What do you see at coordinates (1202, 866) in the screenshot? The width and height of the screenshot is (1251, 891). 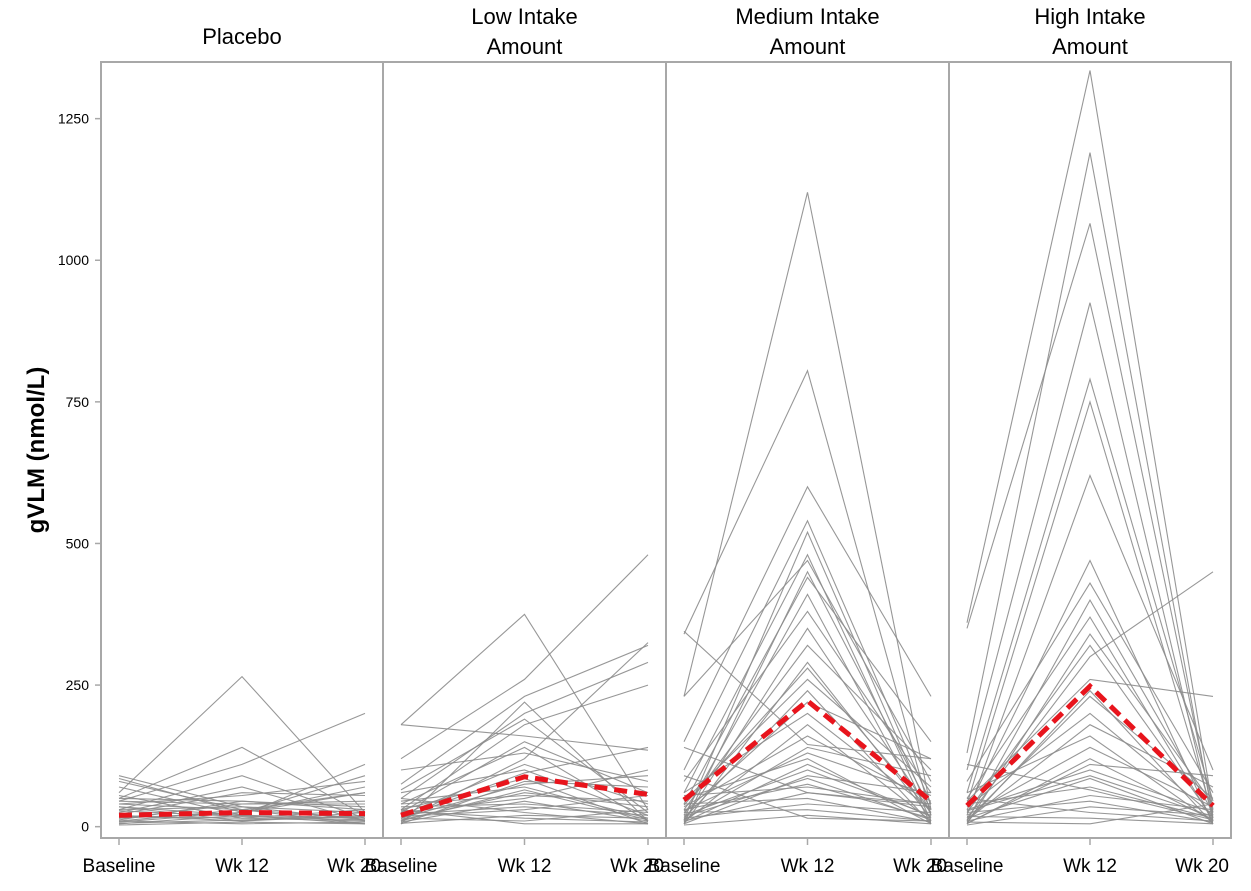 I see `panel-3-x-tick-label-2: Wk 20` at bounding box center [1202, 866].